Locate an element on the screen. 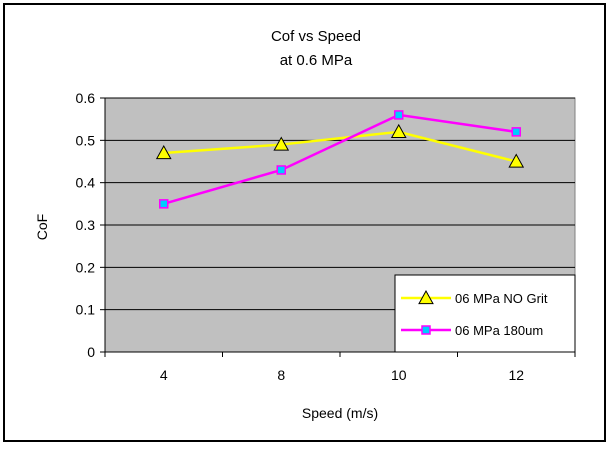 The image size is (613, 449). legend: 06 MPa NO Grit 06 MPa 180um is located at coordinates (485, 313).